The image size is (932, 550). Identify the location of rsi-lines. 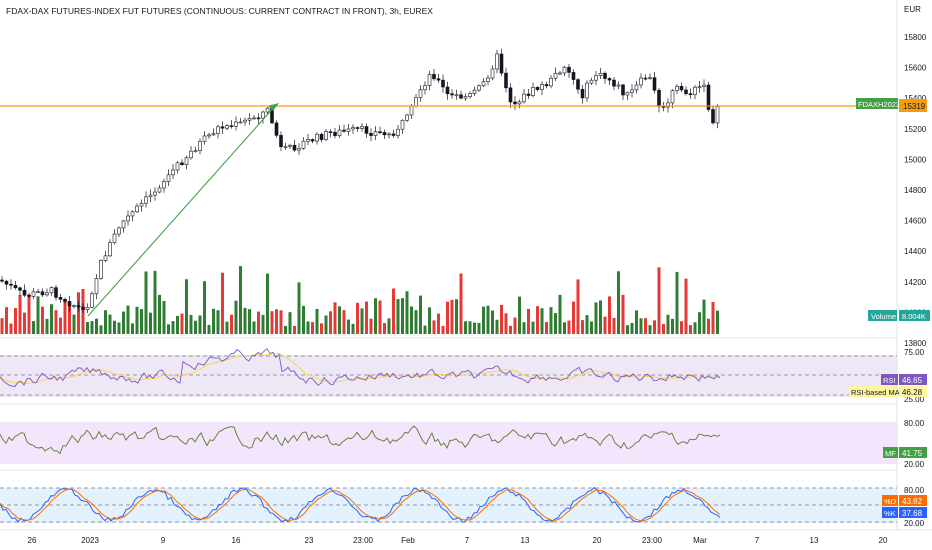
(360, 367).